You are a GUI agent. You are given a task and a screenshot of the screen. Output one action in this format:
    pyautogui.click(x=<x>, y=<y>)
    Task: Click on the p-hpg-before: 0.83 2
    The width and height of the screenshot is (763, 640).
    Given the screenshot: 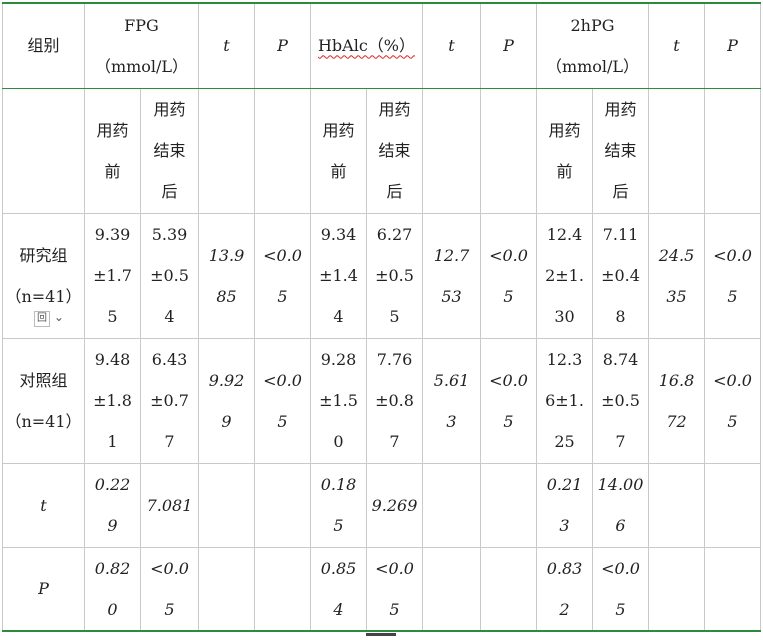 What is the action you would take?
    pyautogui.click(x=564, y=589)
    